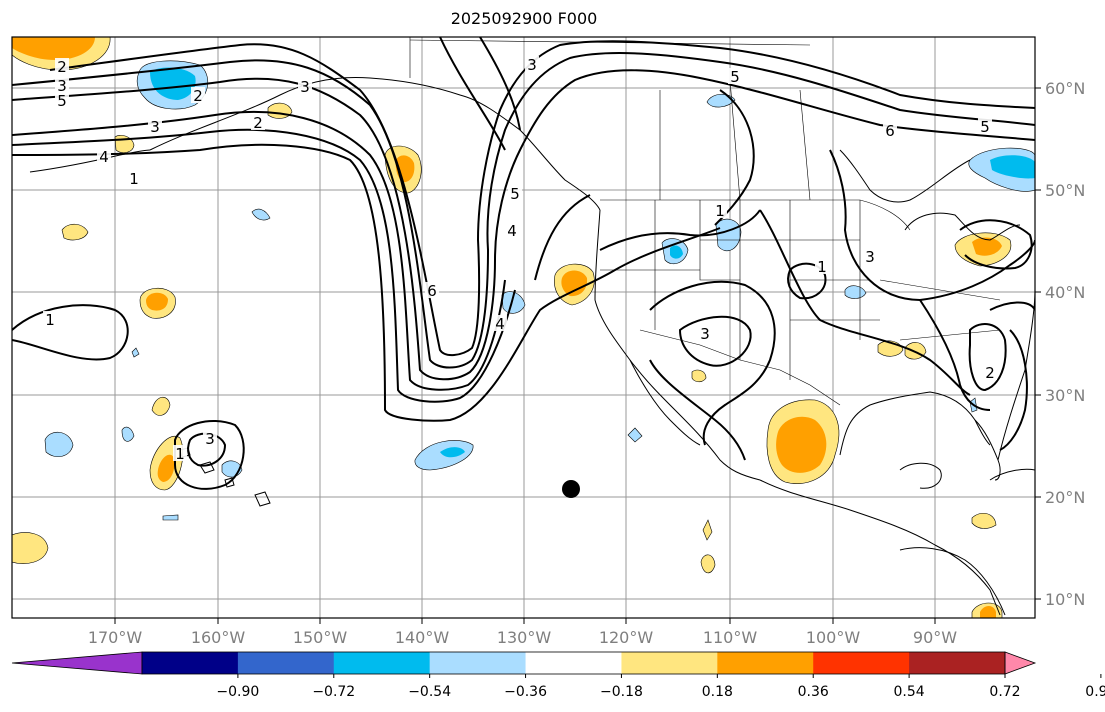 This screenshot has width=1105, height=712. I want to click on colorbar-tick-label: −0.90, so click(237, 692).